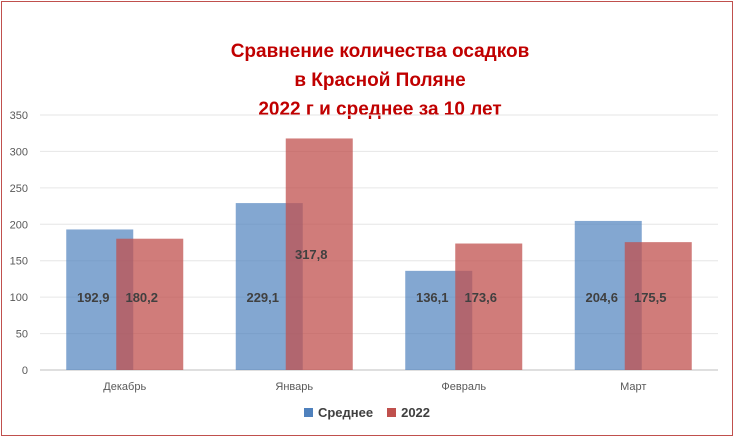  Describe the element at coordinates (432, 297) in the screenshot. I see `data-label: 136,1` at that location.